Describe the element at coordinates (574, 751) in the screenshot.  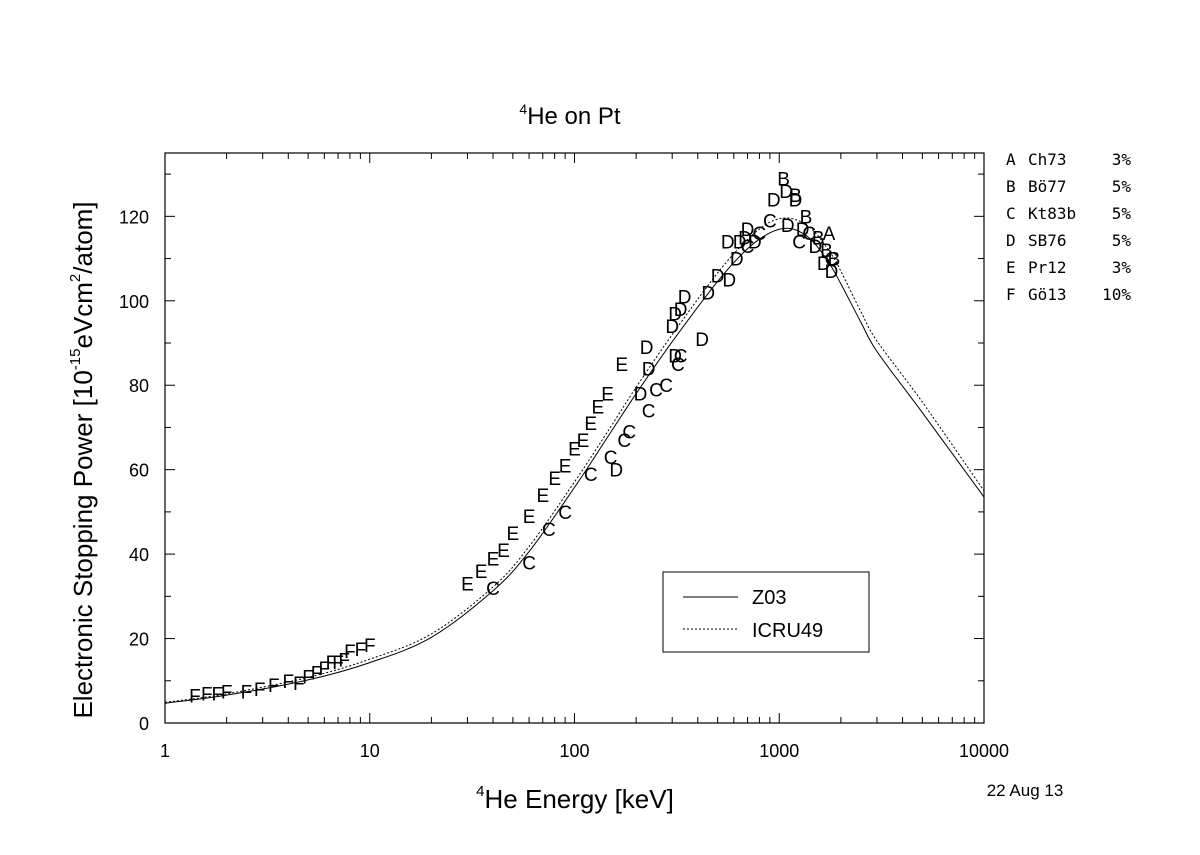
I see `x-tick-label: 100` at that location.